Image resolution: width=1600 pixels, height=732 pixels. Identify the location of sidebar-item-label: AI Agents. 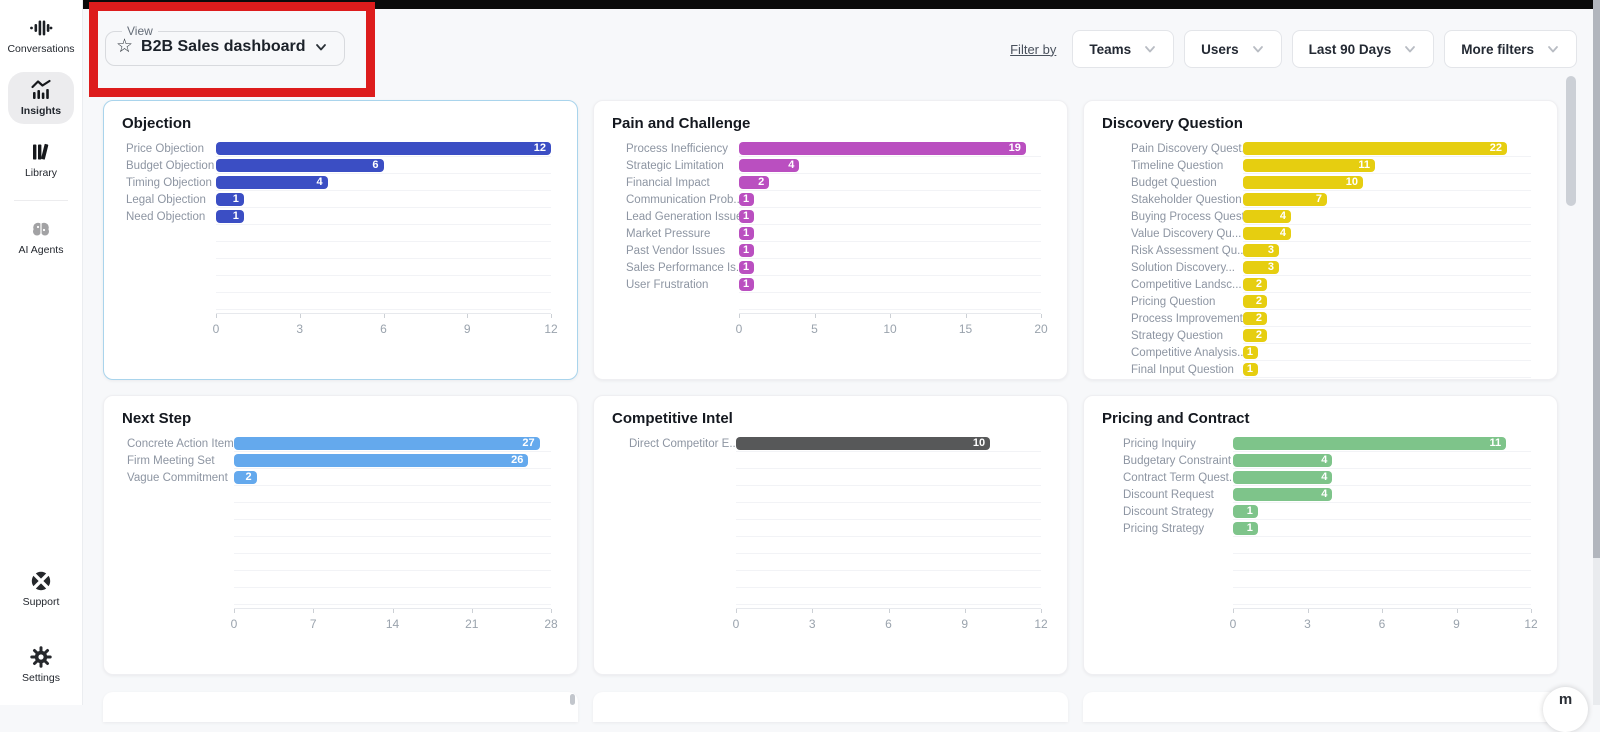
(41, 250).